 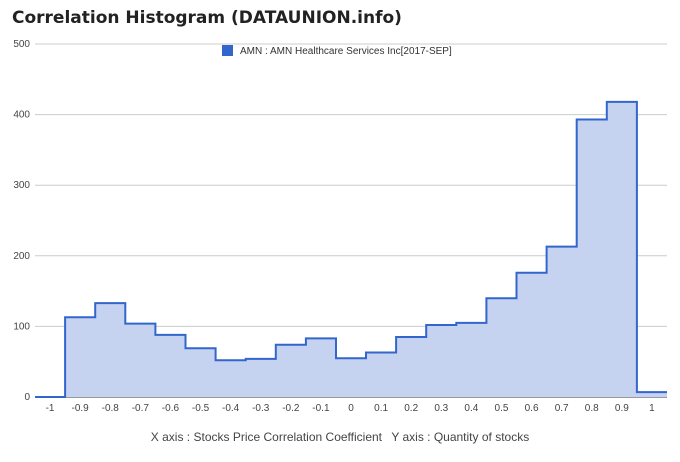 What do you see at coordinates (261, 408) in the screenshot?
I see `x-tick-label: -0.3` at bounding box center [261, 408].